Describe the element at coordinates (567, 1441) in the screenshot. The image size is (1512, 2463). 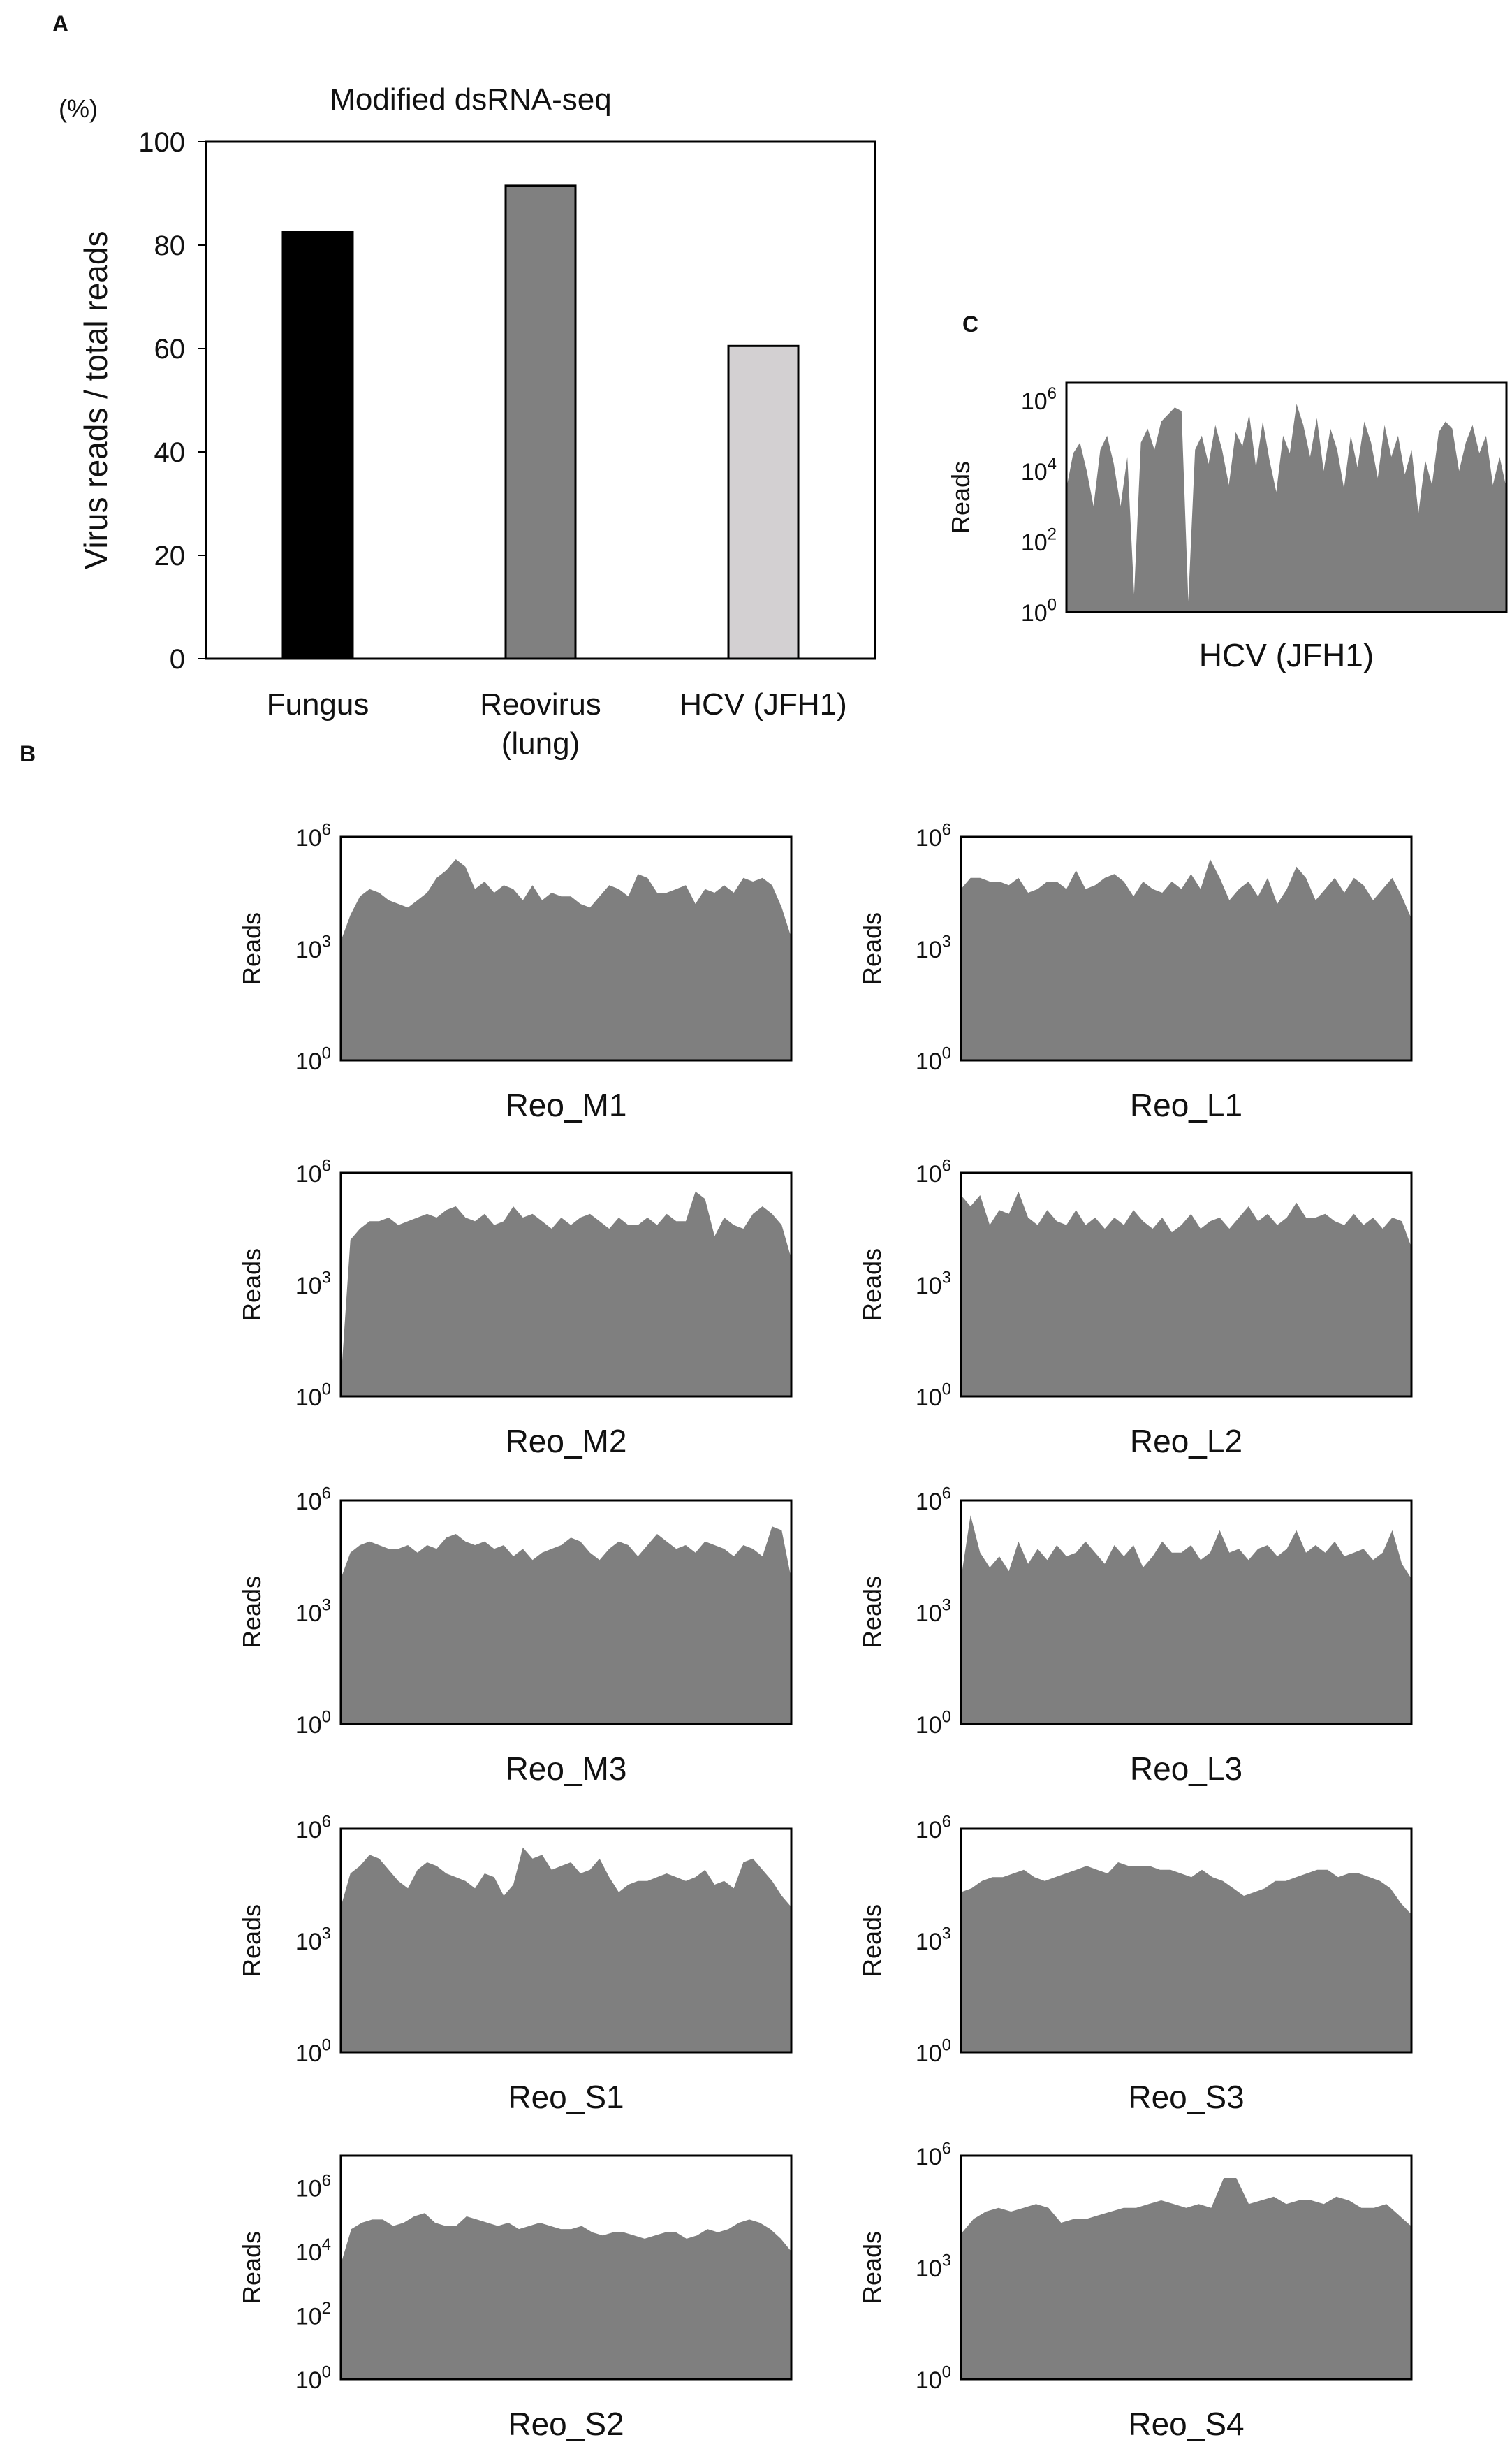
I see `x-axis-label: Reo_M2` at that location.